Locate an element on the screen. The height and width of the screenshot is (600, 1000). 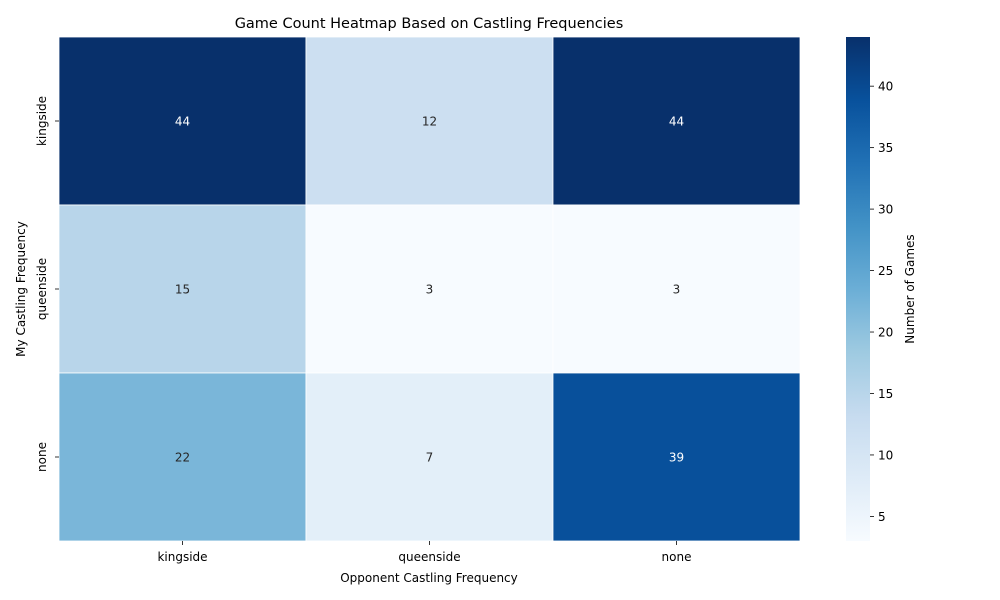
x-axis: kingside queenside none is located at coordinates (424, 552).